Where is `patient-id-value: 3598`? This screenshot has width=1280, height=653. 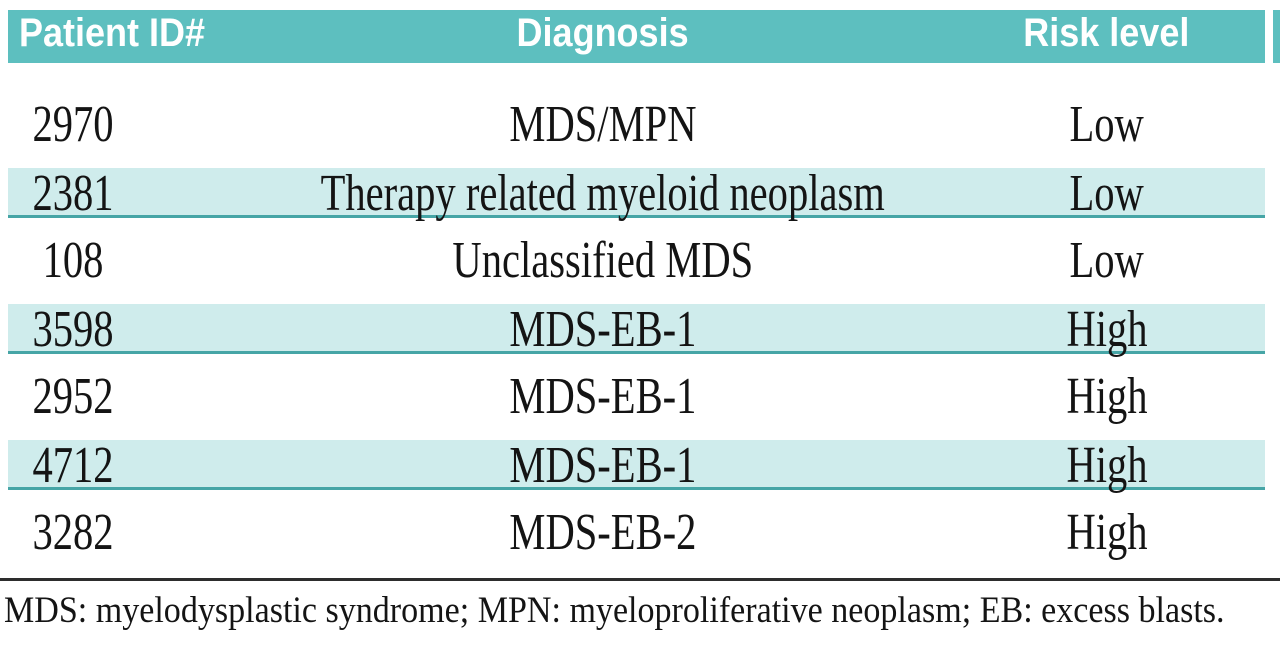 patient-id-value: 3598 is located at coordinates (73, 329).